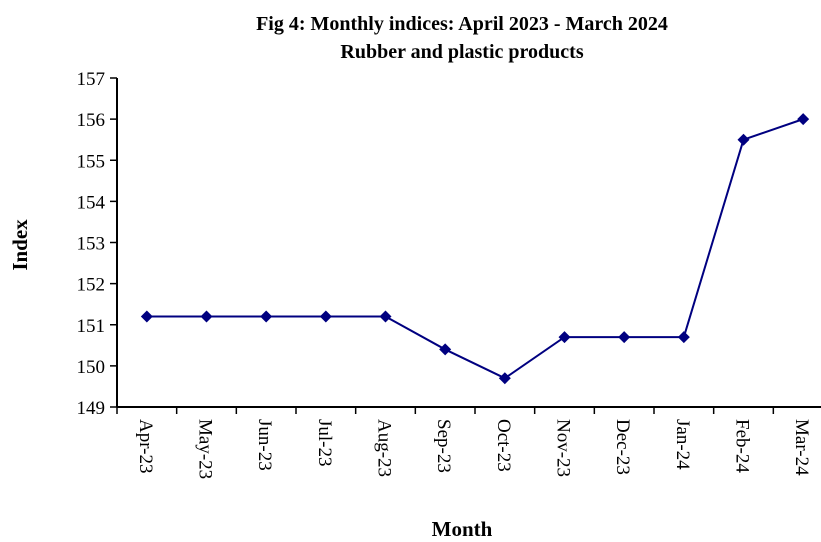 Image resolution: width=821 pixels, height=542 pixels. Describe the element at coordinates (461, 52) in the screenshot. I see `chart-subtitle: Rubber and plastic products` at that location.